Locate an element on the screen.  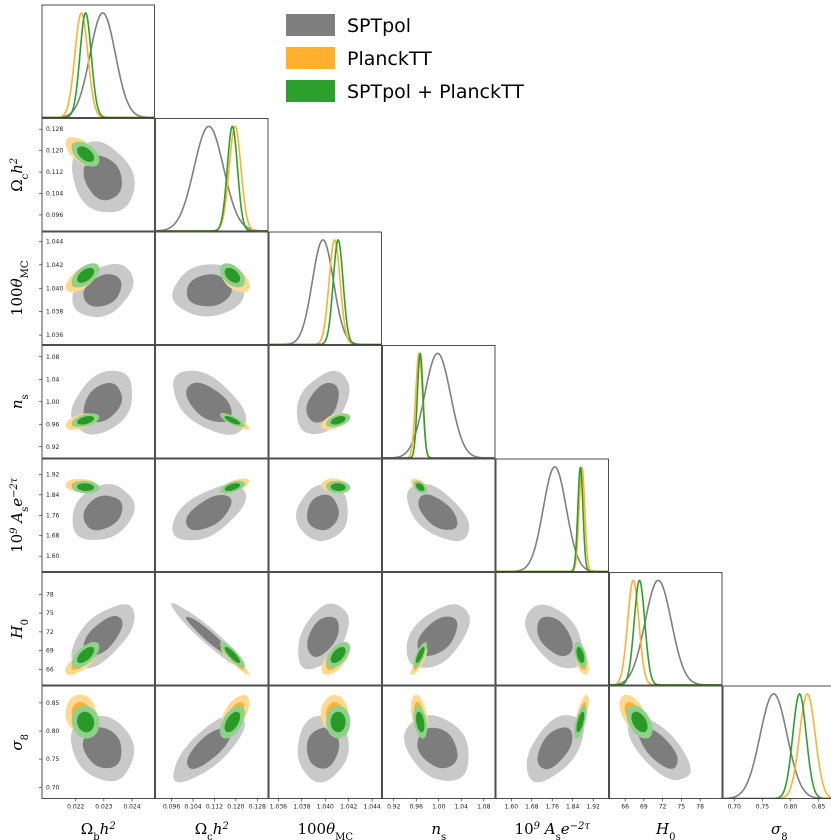
marginal-comb-ombh2 is located at coordinates (98, 64).